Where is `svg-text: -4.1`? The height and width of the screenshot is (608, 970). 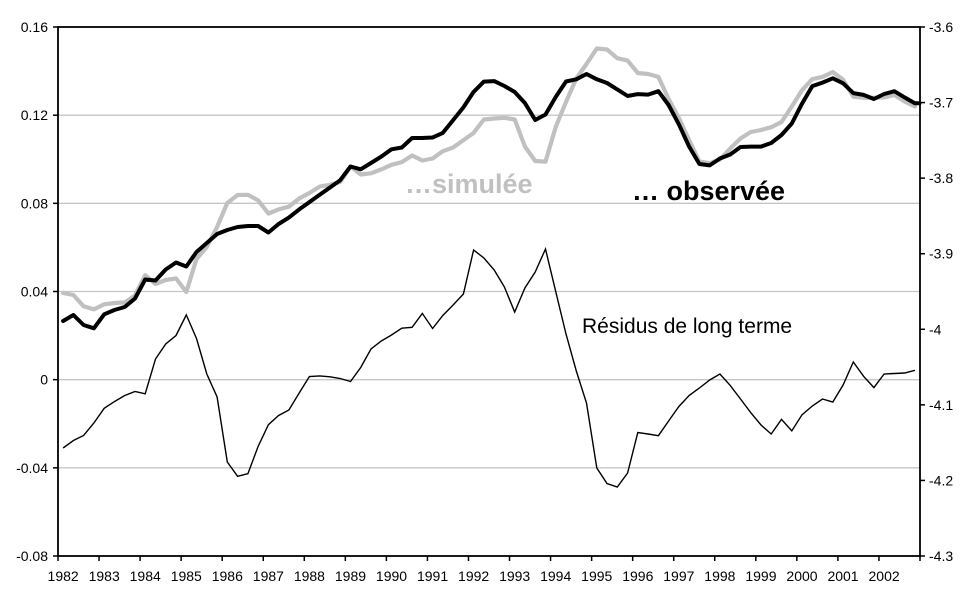
svg-text: -4.1 is located at coordinates (941, 405).